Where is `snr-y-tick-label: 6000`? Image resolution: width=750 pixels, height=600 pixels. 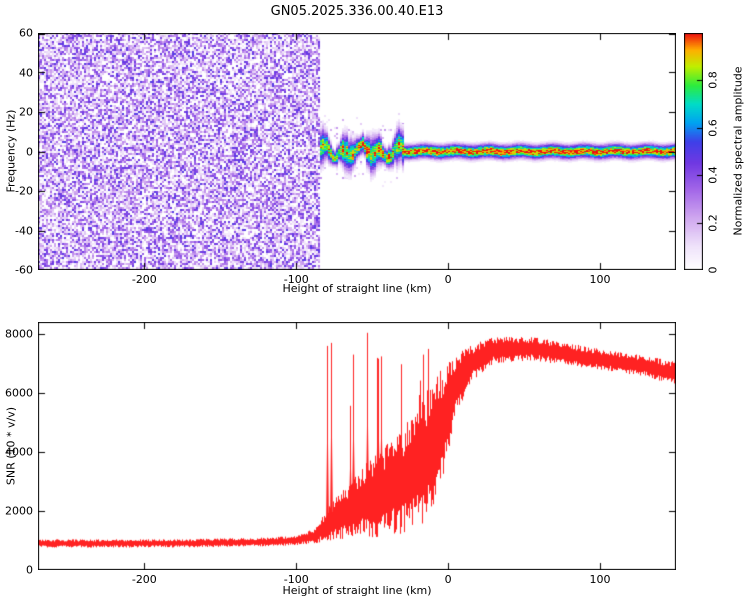 snr-y-tick-label: 6000 is located at coordinates (19, 393).